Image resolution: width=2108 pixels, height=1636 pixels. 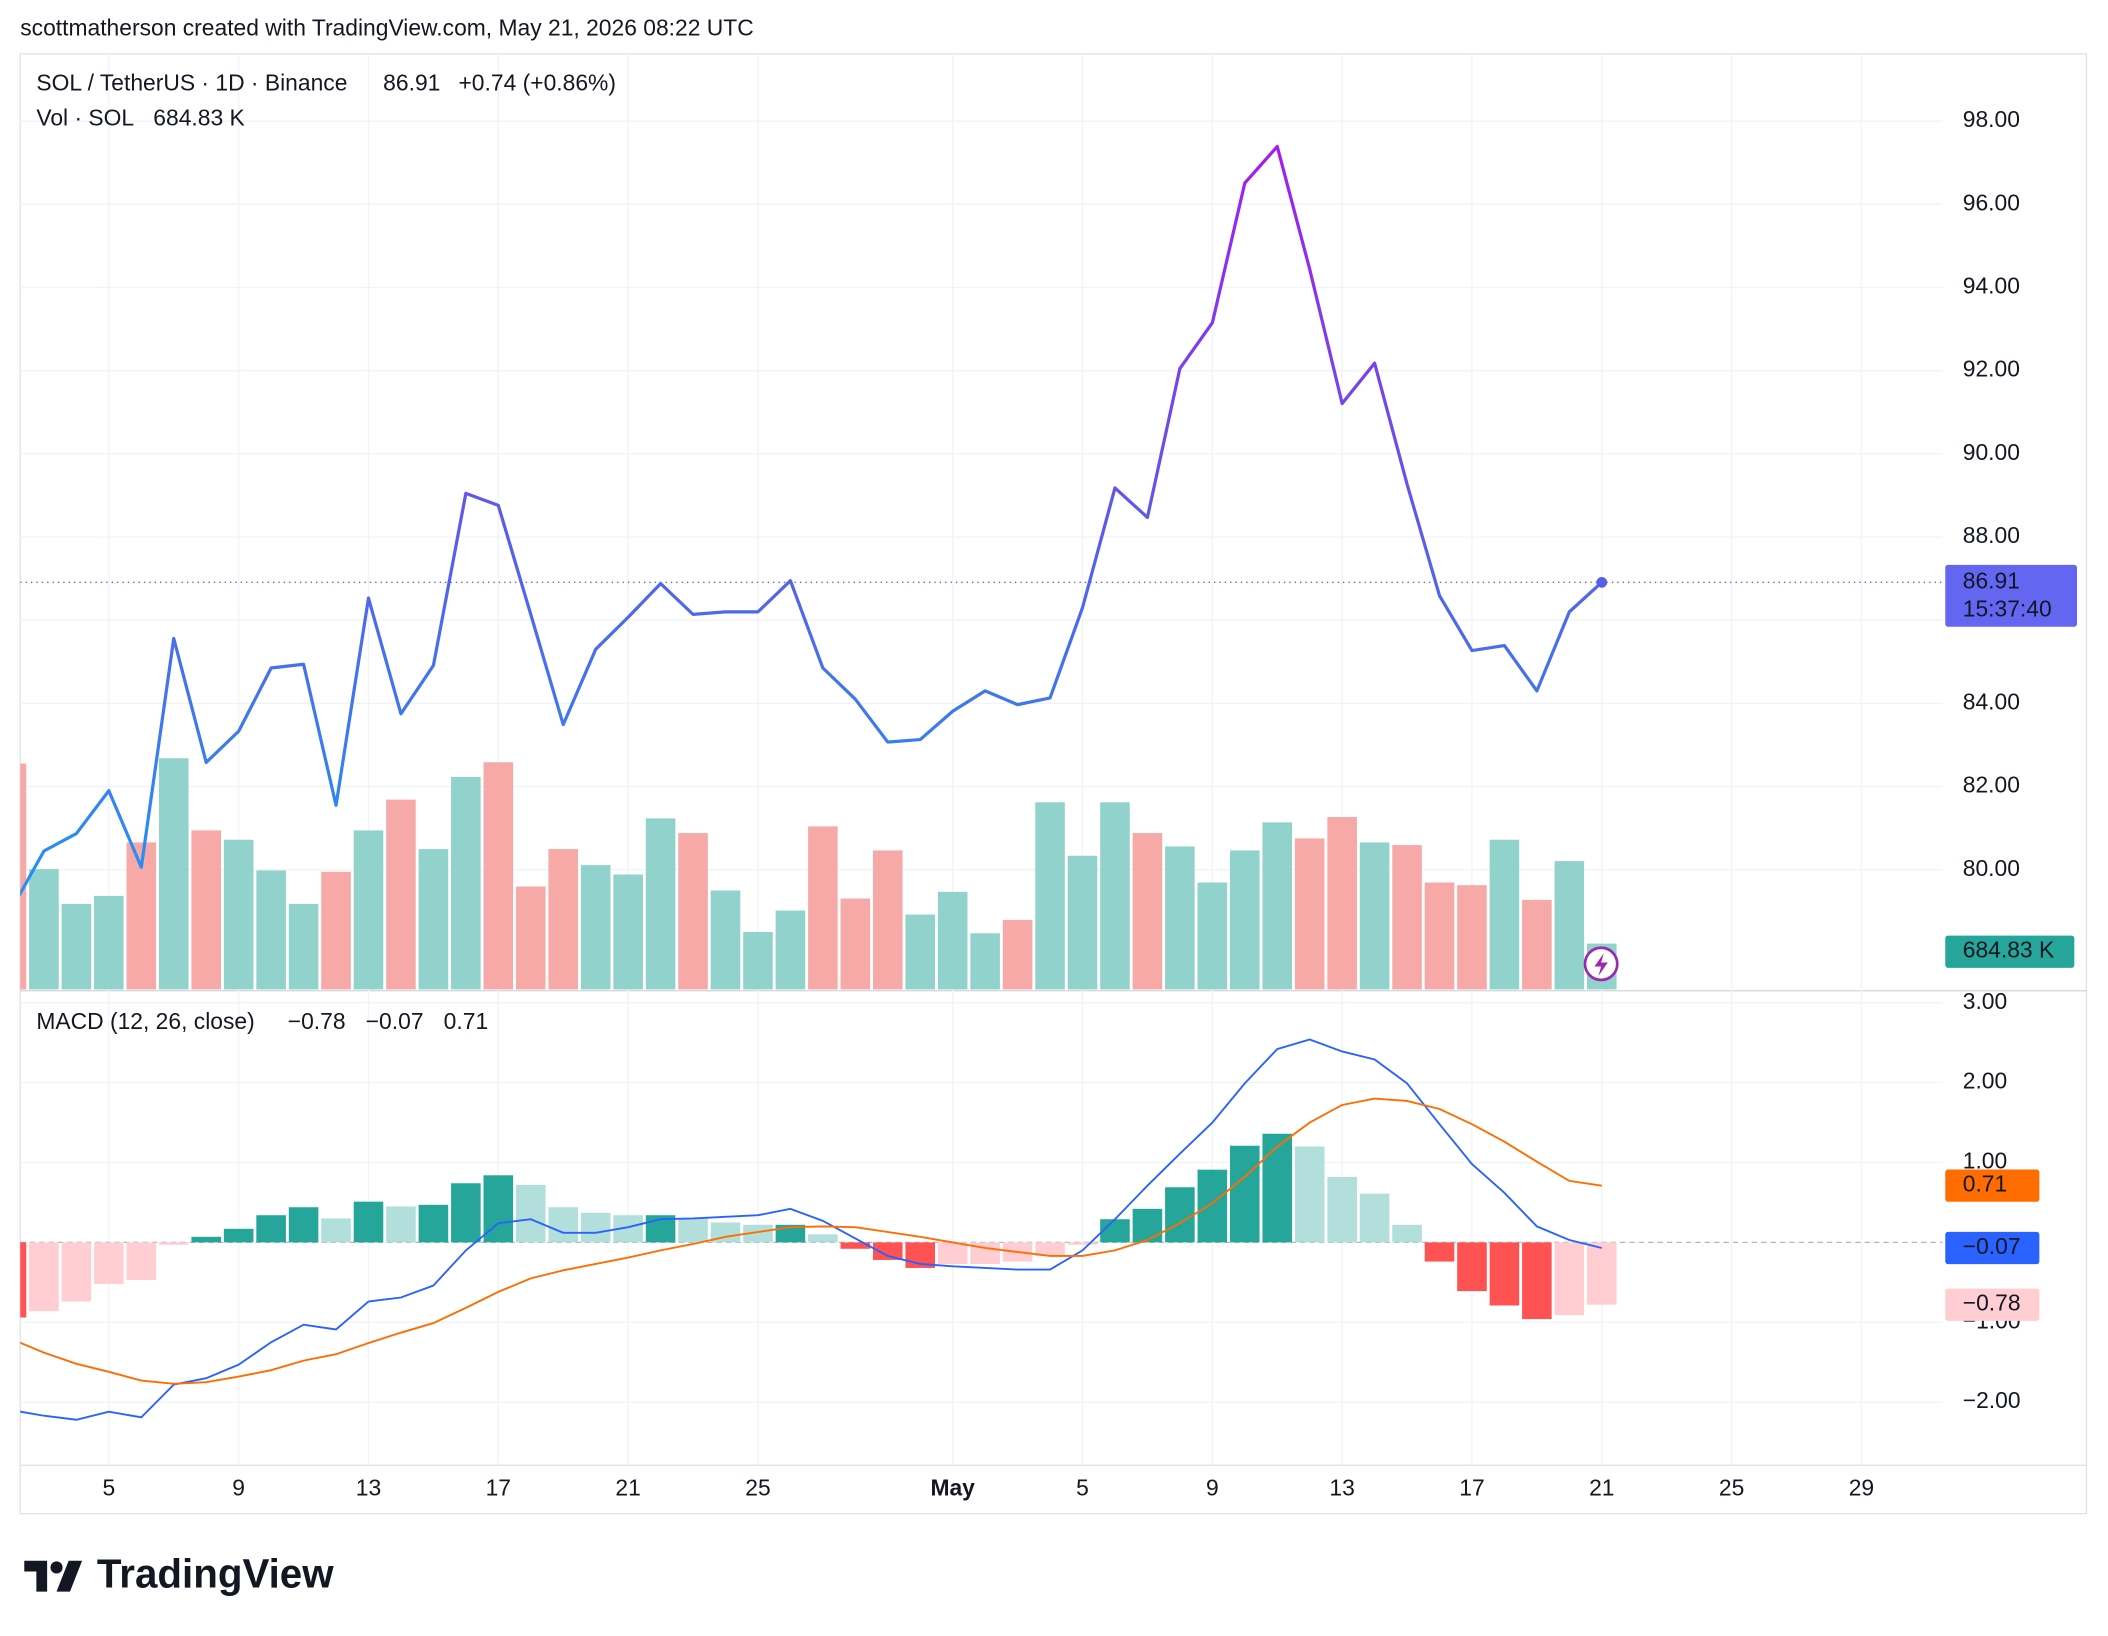 What do you see at coordinates (466, 1021) in the screenshot?
I see `macd-legend-value: 0.71` at bounding box center [466, 1021].